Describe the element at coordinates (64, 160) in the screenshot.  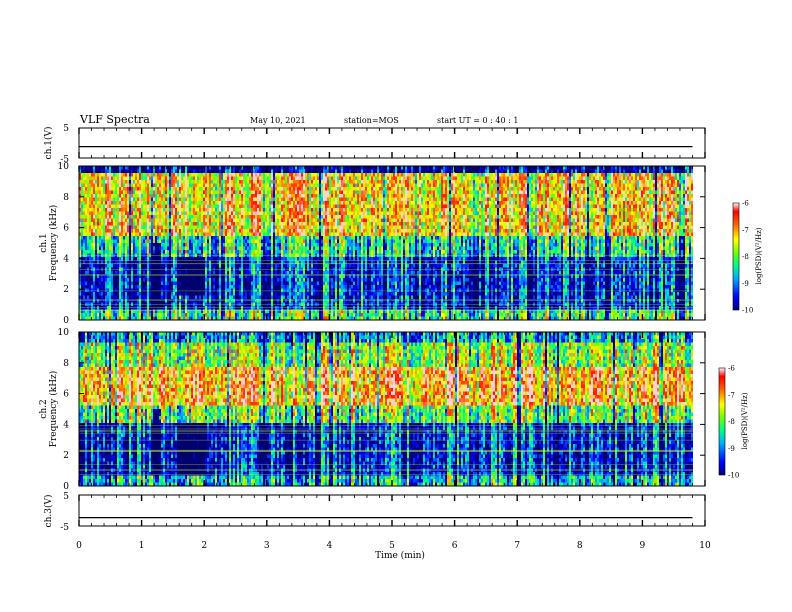
I see `ch1-ytick-bottom: -5` at that location.